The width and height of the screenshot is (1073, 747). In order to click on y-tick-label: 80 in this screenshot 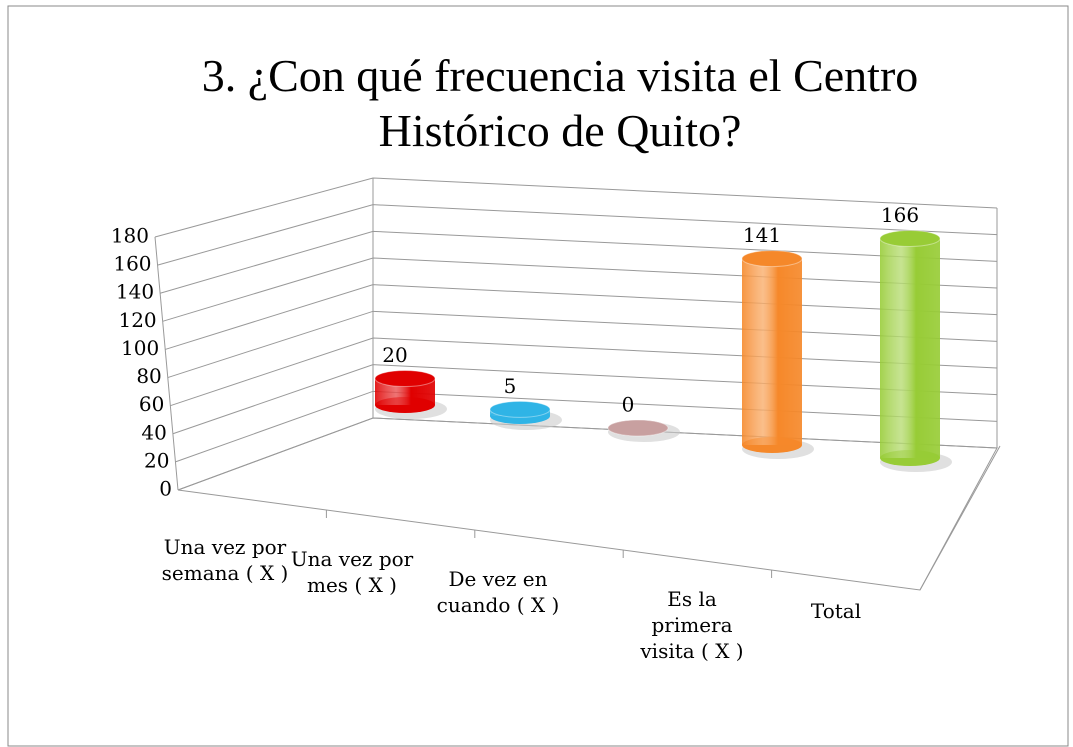, I will do `click(148, 376)`.